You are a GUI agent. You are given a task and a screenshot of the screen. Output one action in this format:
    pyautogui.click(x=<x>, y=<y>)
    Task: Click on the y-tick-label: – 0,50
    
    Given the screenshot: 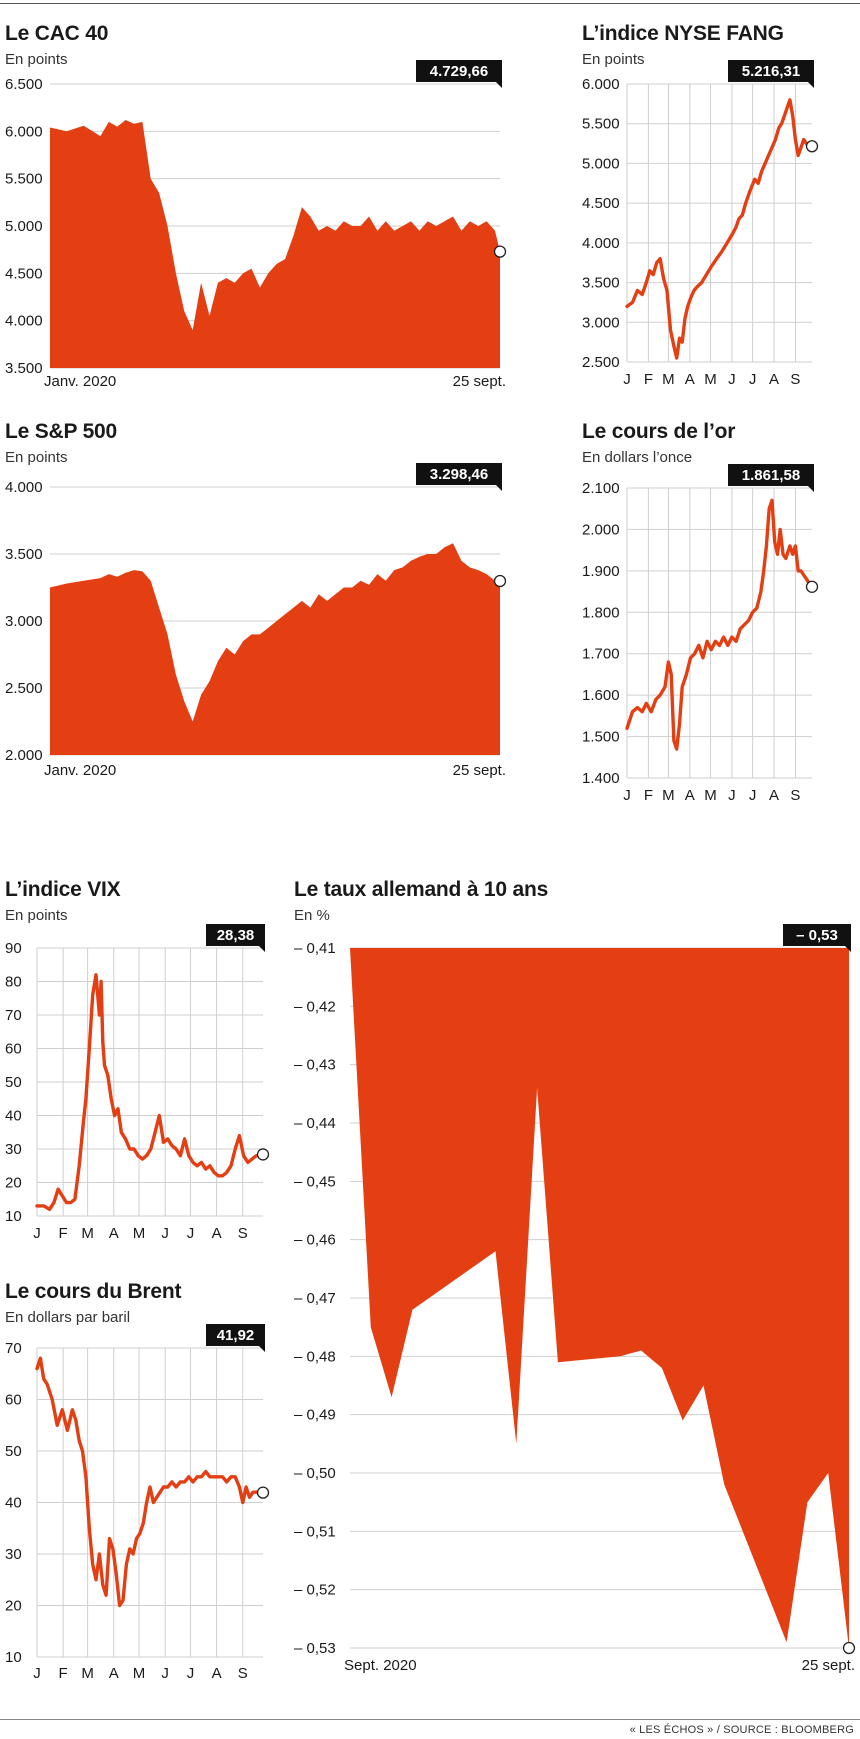 What is the action you would take?
    pyautogui.click(x=315, y=1473)
    